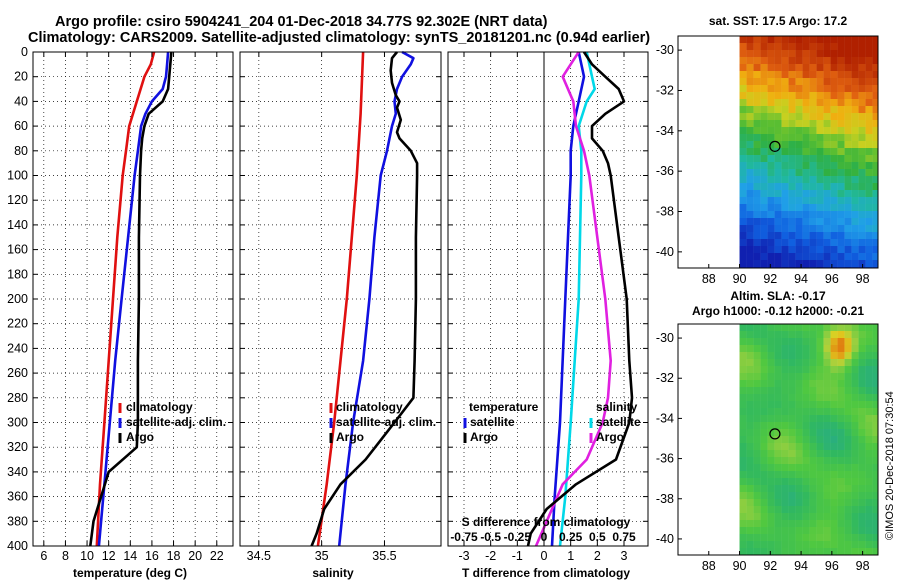 The width and height of the screenshot is (900, 580). What do you see at coordinates (544, 556) in the screenshot?
I see `x-tick-label: 0` at bounding box center [544, 556].